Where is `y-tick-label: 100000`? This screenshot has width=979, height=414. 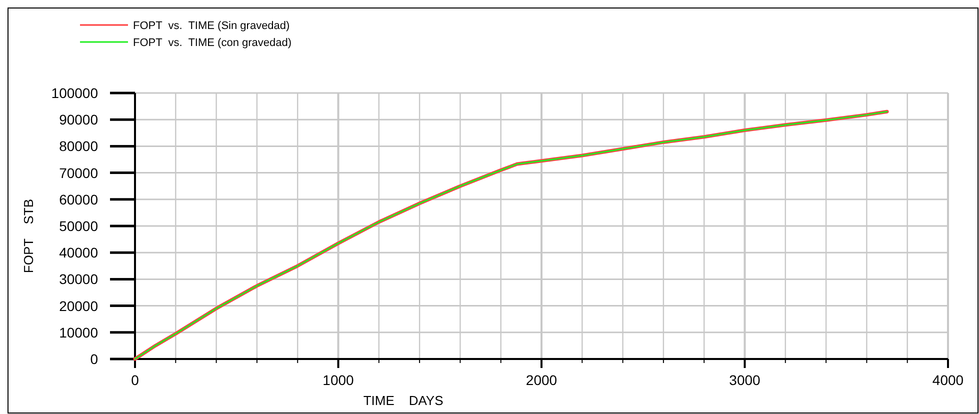
y-tick-label: 100000 is located at coordinates (74, 93).